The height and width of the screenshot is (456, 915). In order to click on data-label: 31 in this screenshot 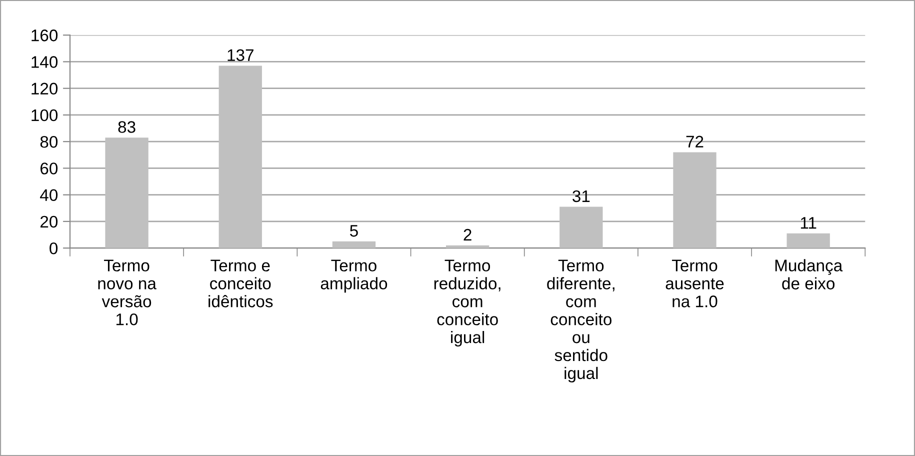, I will do `click(581, 196)`.